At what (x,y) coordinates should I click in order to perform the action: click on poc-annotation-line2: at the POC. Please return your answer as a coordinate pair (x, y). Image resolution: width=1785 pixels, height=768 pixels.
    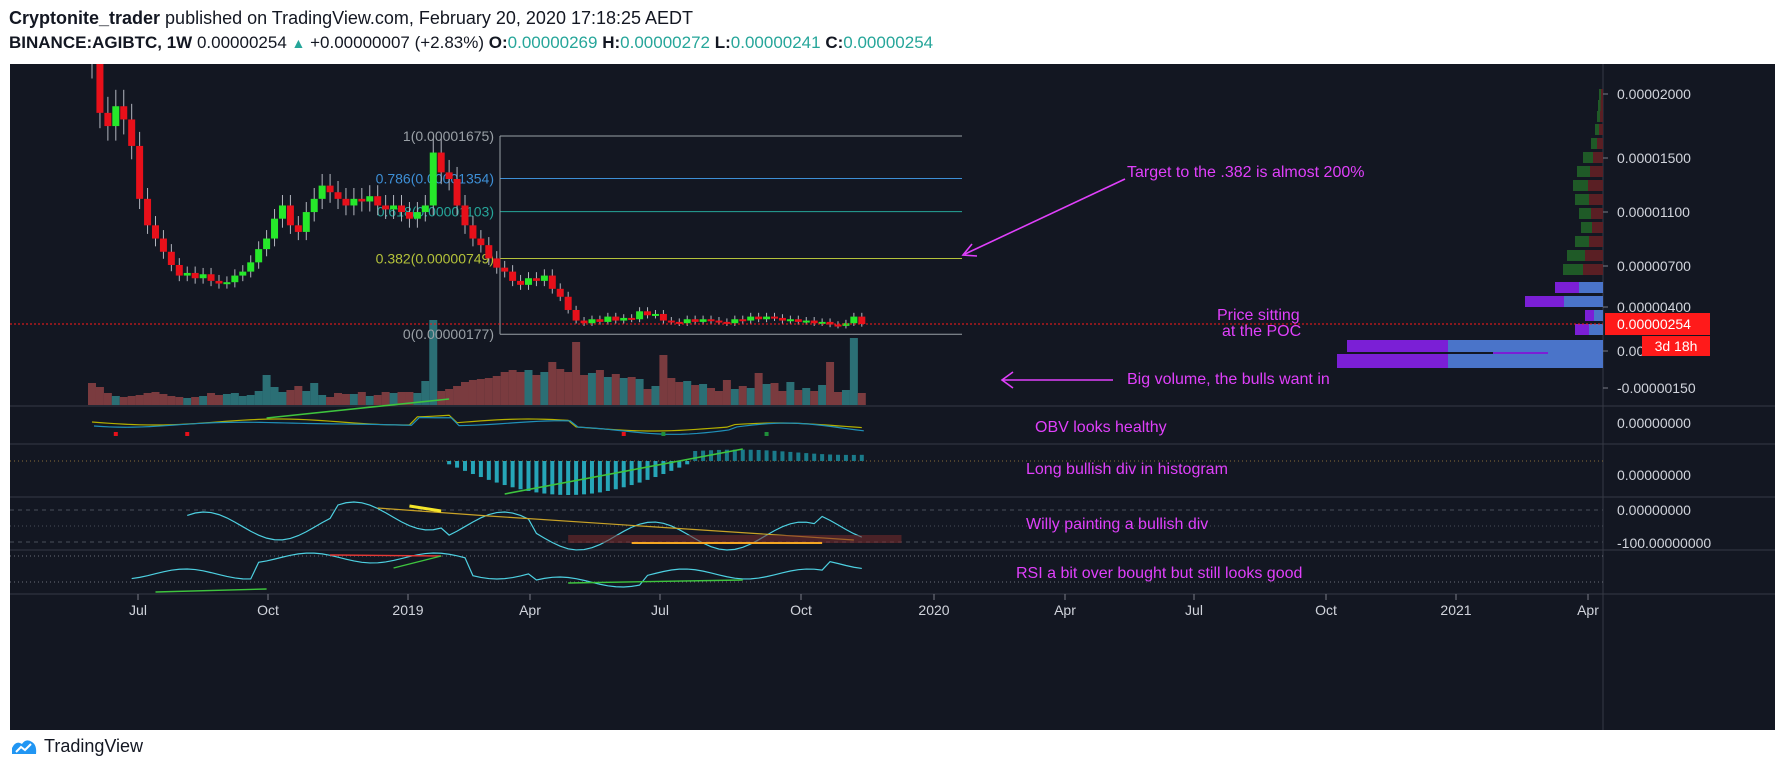
    Looking at the image, I should click on (1261, 331).